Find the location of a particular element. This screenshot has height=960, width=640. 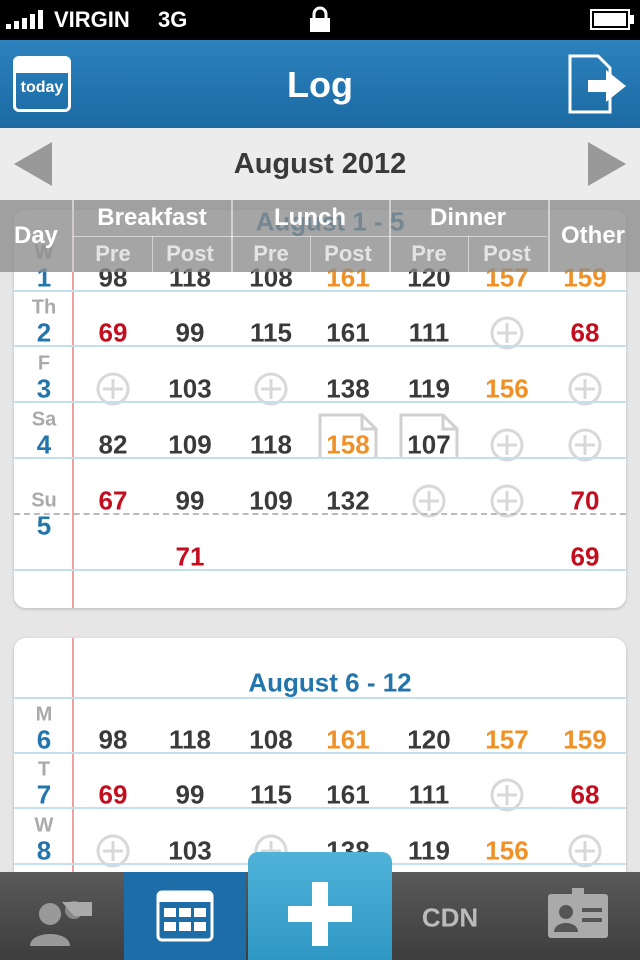

day-number: 2 is located at coordinates (44, 332).